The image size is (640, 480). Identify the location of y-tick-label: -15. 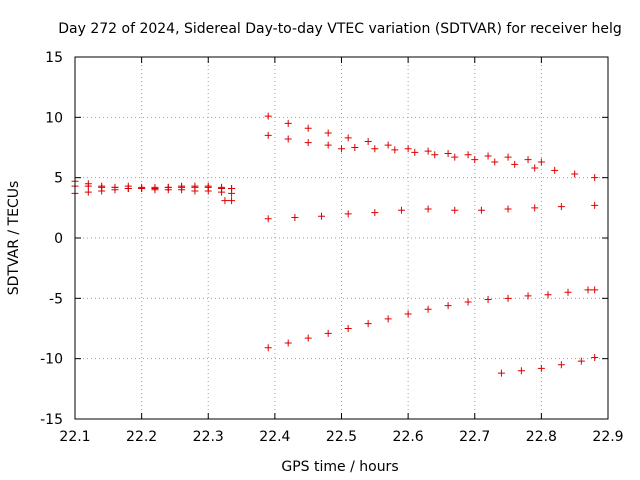
(51, 420).